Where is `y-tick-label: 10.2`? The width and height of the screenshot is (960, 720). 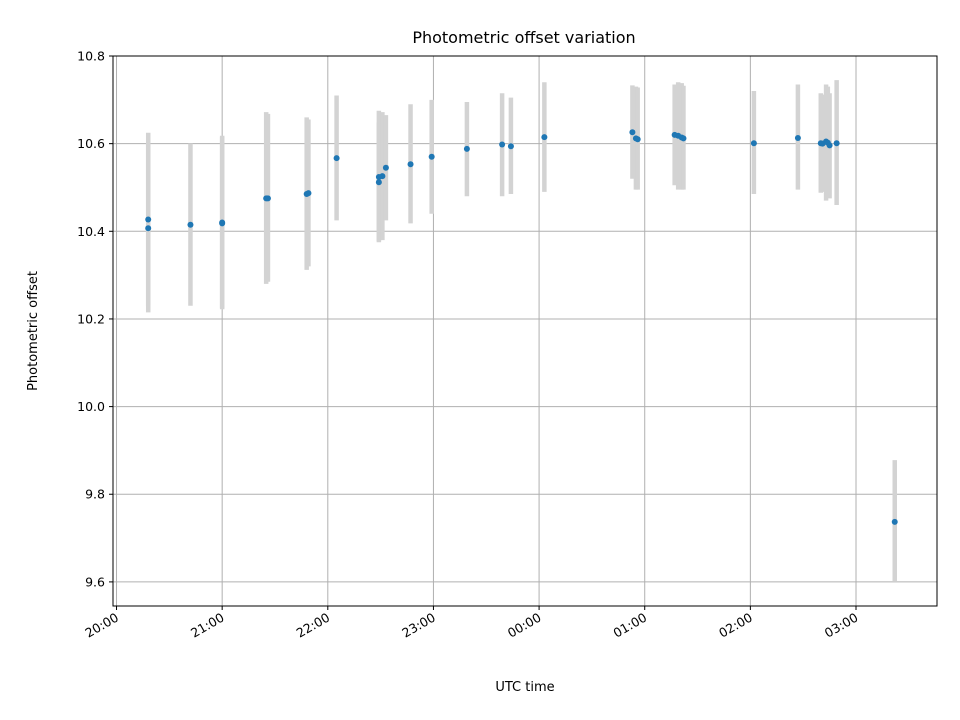
y-tick-label: 10.2 is located at coordinates (91, 318).